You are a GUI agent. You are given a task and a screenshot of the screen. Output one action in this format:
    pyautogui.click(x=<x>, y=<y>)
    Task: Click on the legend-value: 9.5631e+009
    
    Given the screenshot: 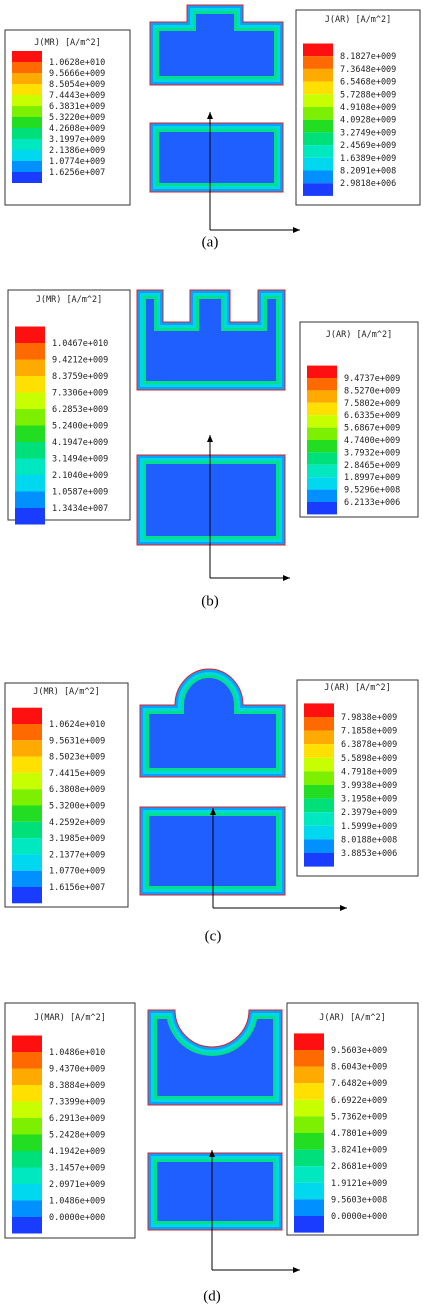 What is the action you would take?
    pyautogui.click(x=77, y=741)
    